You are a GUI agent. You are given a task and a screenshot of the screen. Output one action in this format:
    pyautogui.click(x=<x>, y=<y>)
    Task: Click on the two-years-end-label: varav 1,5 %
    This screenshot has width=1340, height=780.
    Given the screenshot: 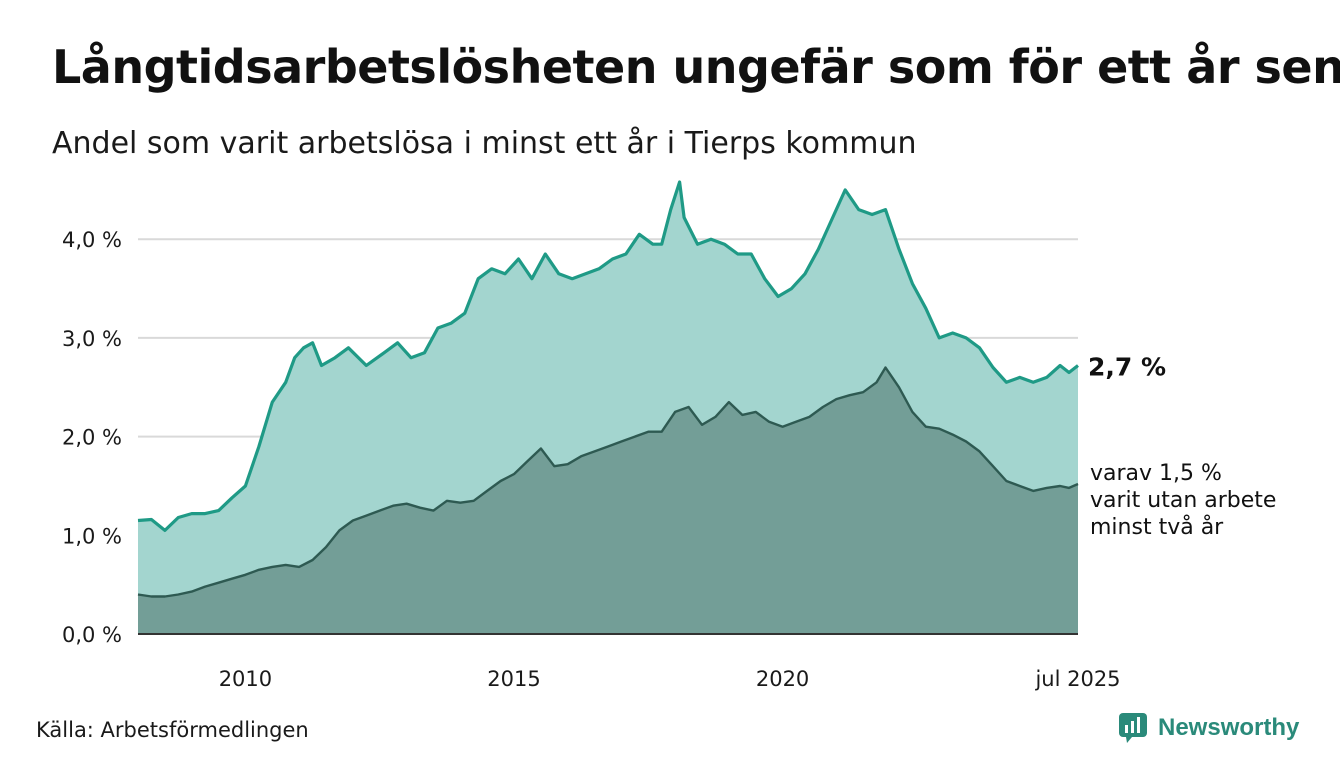 What is the action you would take?
    pyautogui.click(x=1156, y=473)
    